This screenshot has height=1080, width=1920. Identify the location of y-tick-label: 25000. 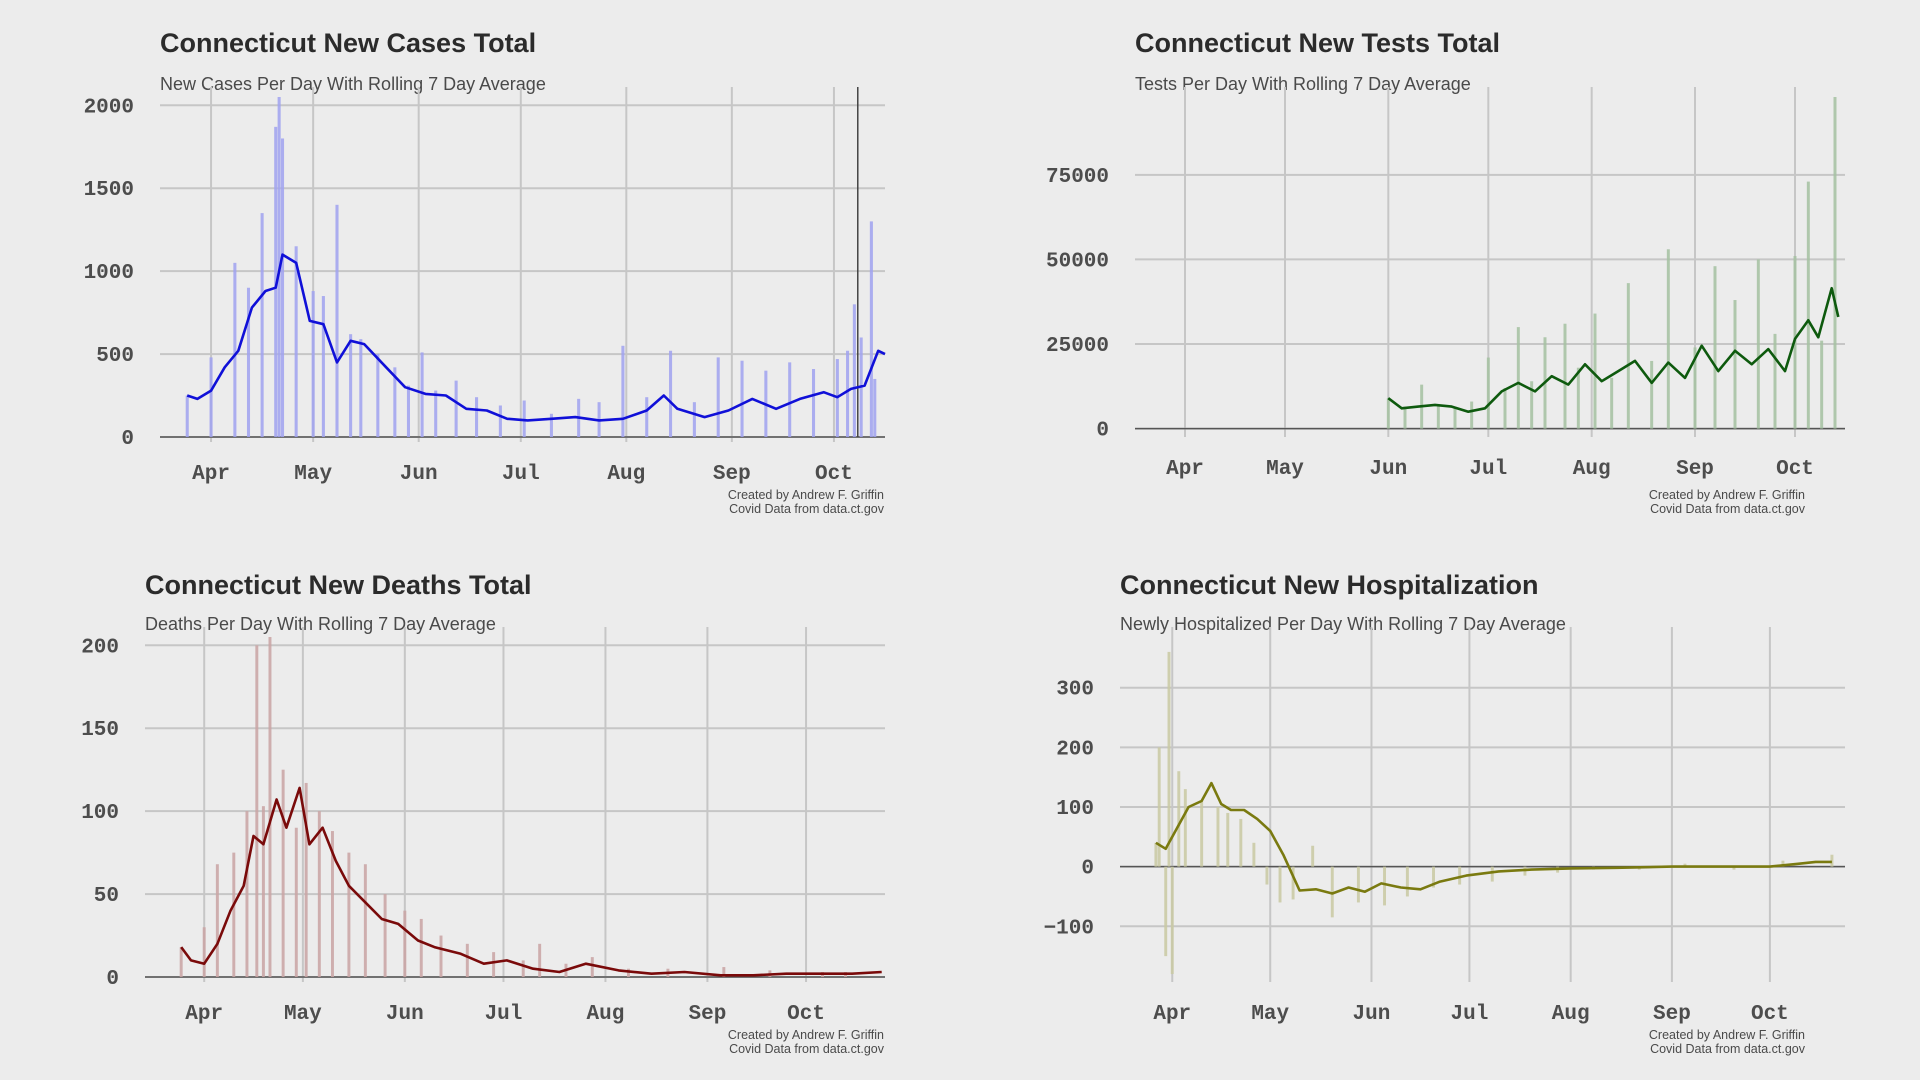
(1077, 346).